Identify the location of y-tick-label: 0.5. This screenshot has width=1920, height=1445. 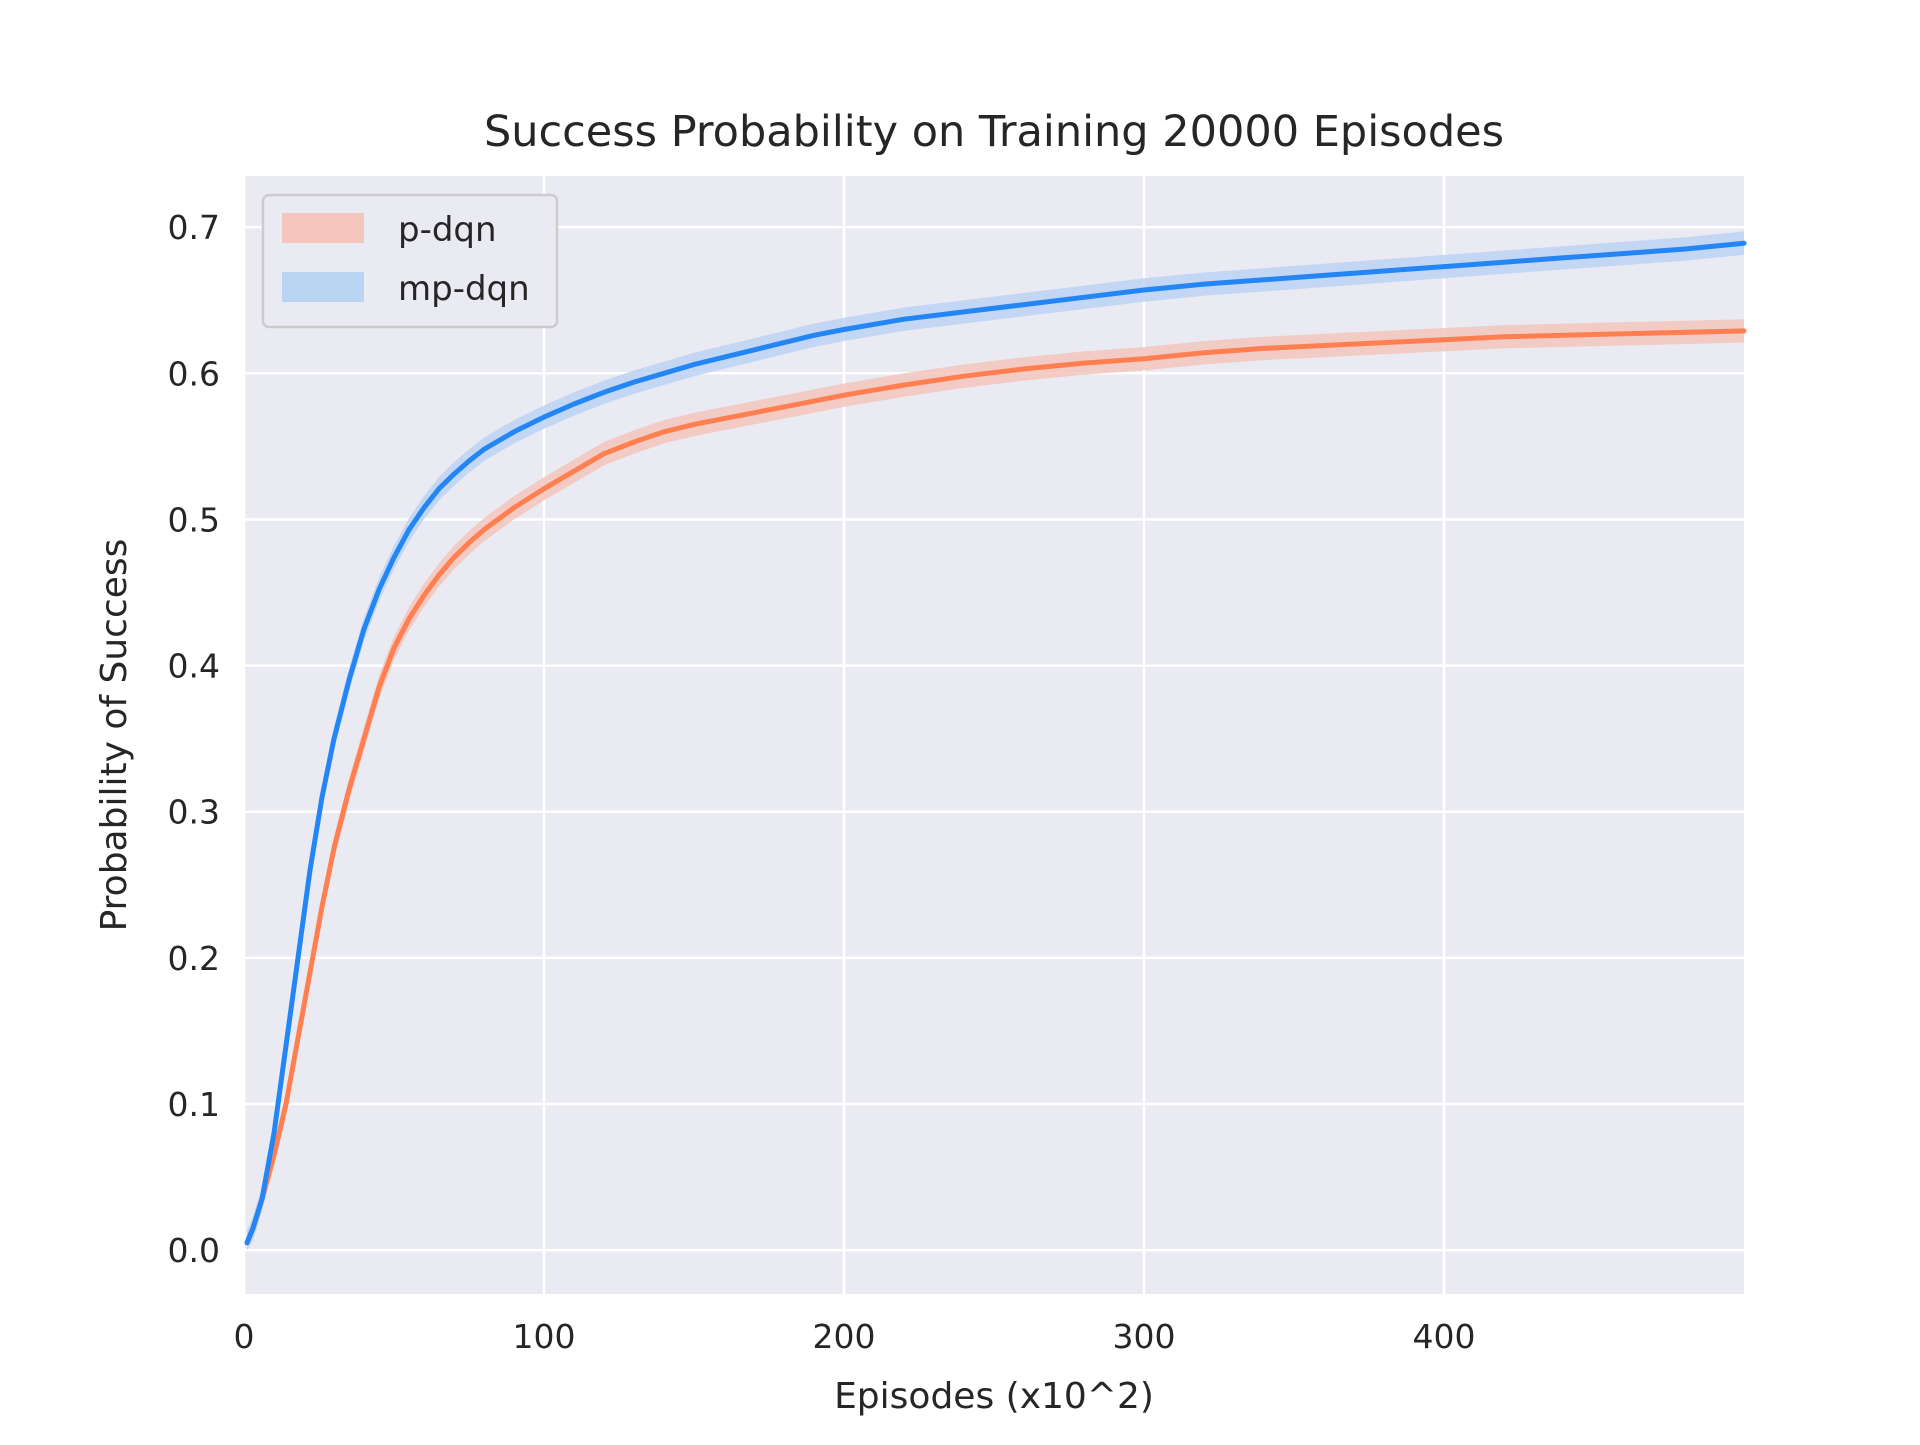
(194, 519).